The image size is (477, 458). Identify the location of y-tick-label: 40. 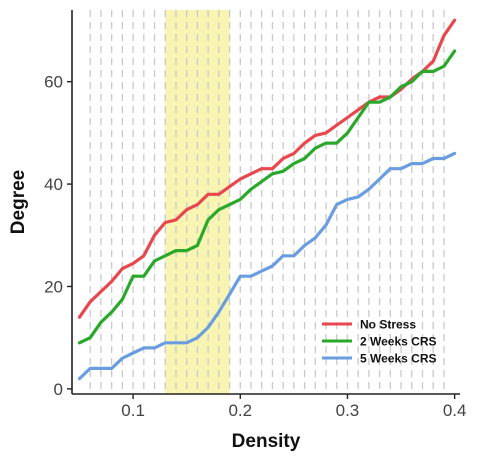
(53, 184).